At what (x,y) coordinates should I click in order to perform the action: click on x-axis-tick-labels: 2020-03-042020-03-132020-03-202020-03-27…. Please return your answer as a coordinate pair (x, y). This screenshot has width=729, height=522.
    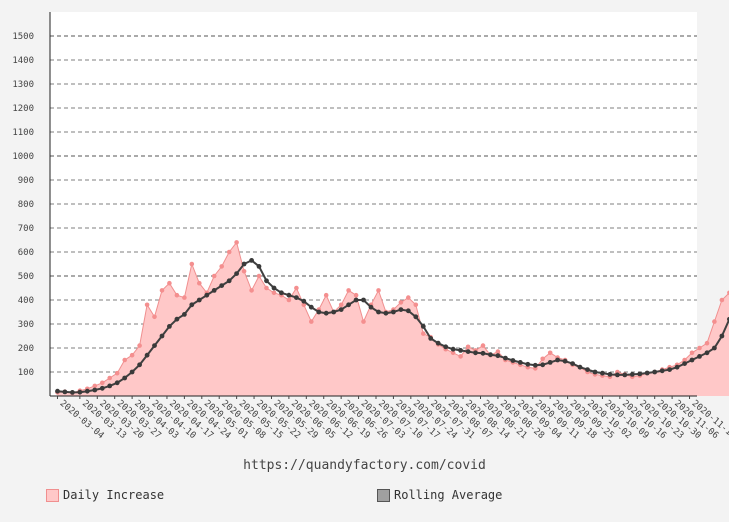
    Looking at the image, I should click on (392, 418).